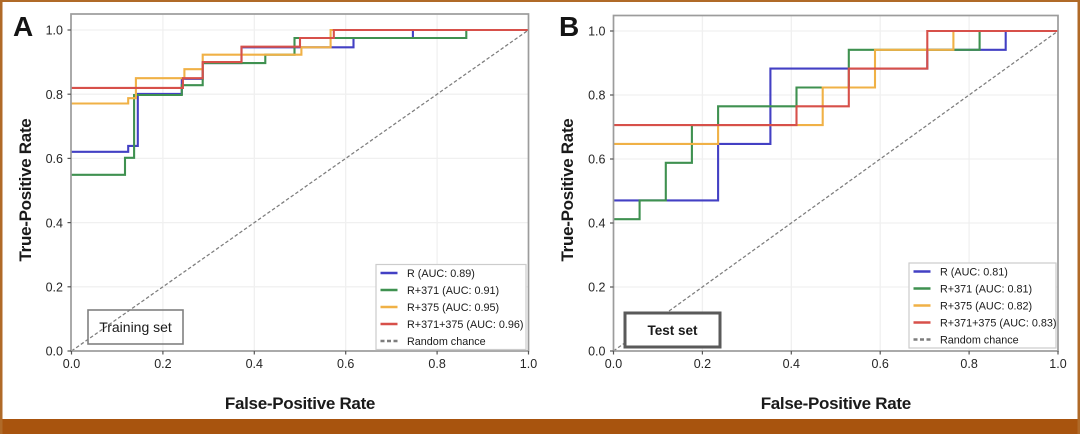 Image resolution: width=1080 pixels, height=439 pixels. What do you see at coordinates (23, 26) in the screenshot?
I see `svg-text: A` at bounding box center [23, 26].